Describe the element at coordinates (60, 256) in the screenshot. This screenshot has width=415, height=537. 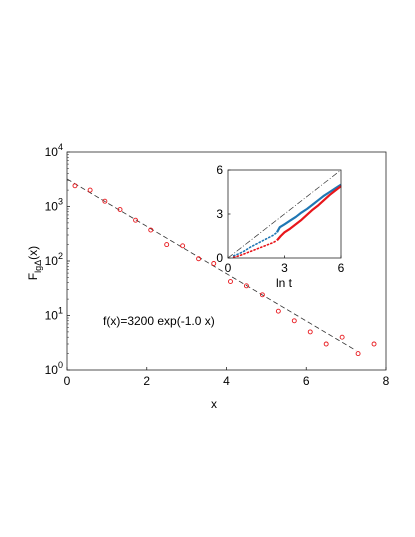
I see `y-tick-exponent: 2` at that location.